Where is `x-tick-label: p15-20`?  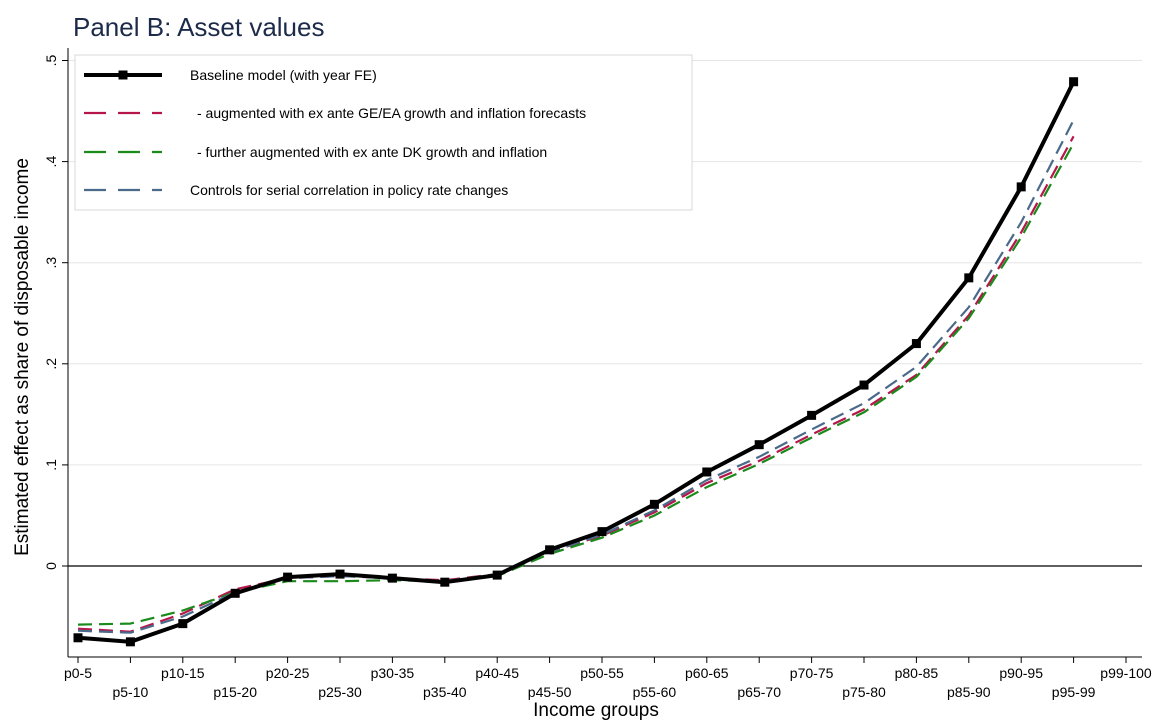
x-tick-label: p15-20 is located at coordinates (235, 692).